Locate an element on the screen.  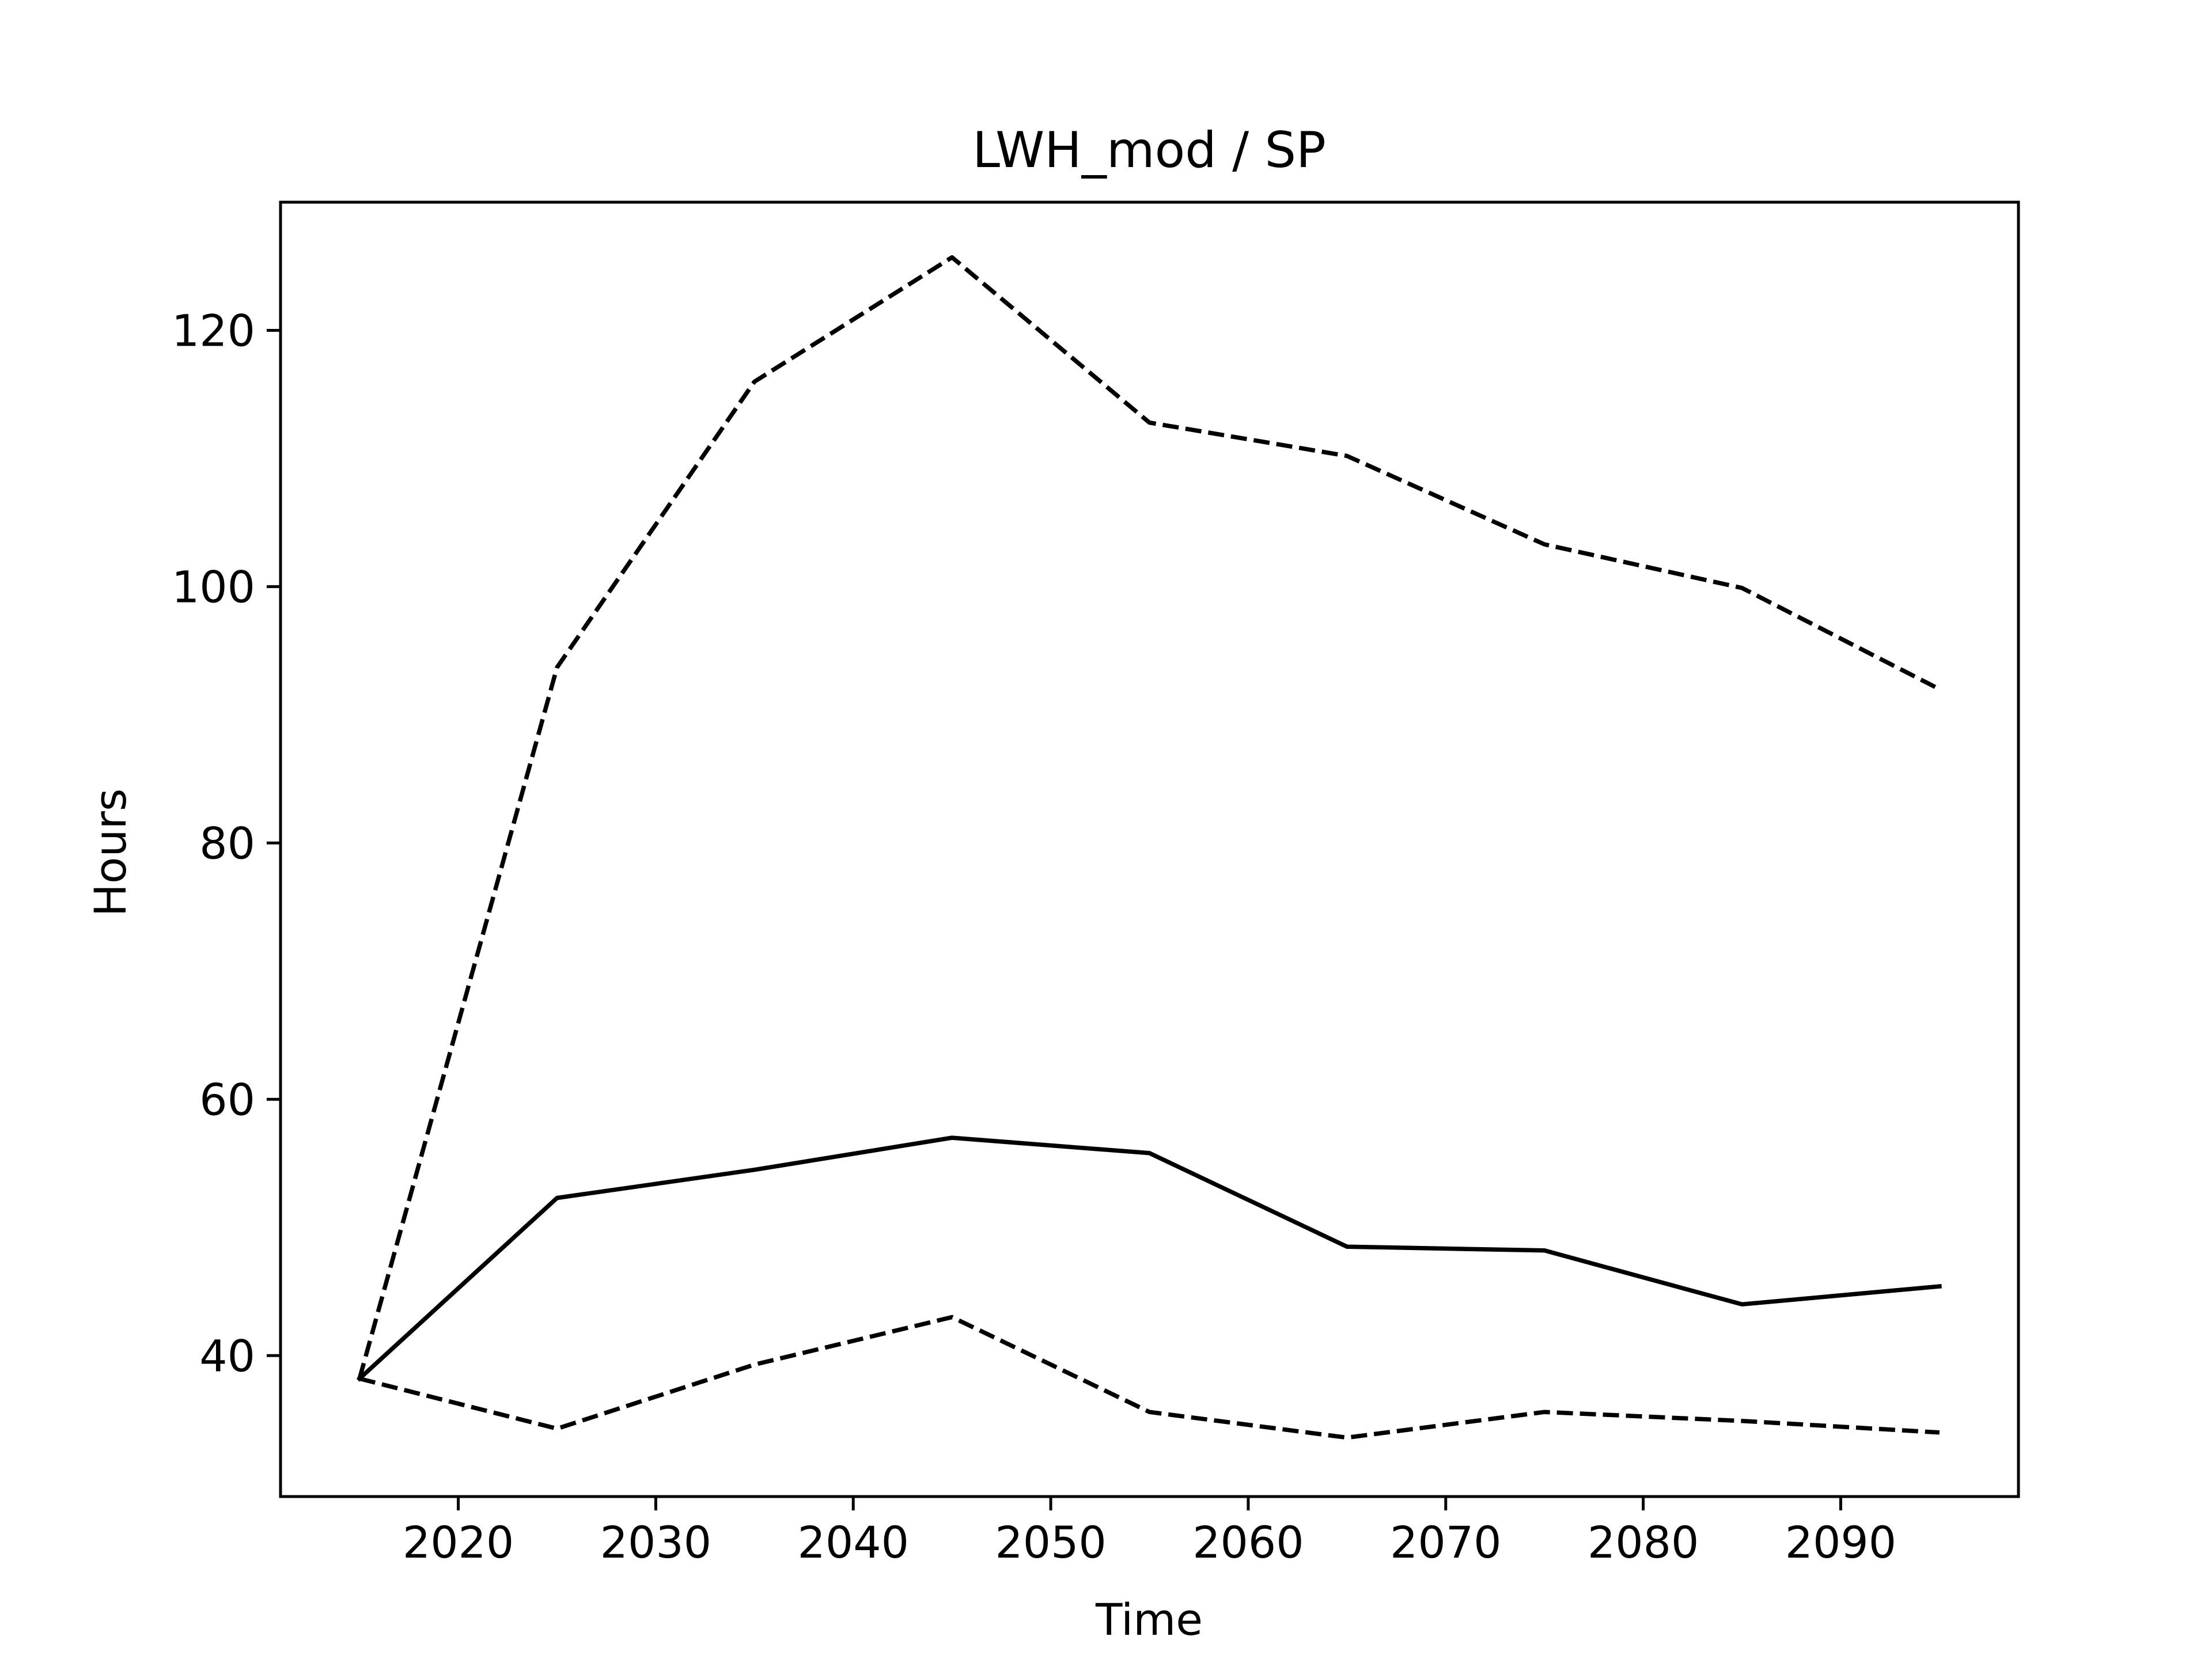
y-axis-label: Hours is located at coordinates (110, 853).